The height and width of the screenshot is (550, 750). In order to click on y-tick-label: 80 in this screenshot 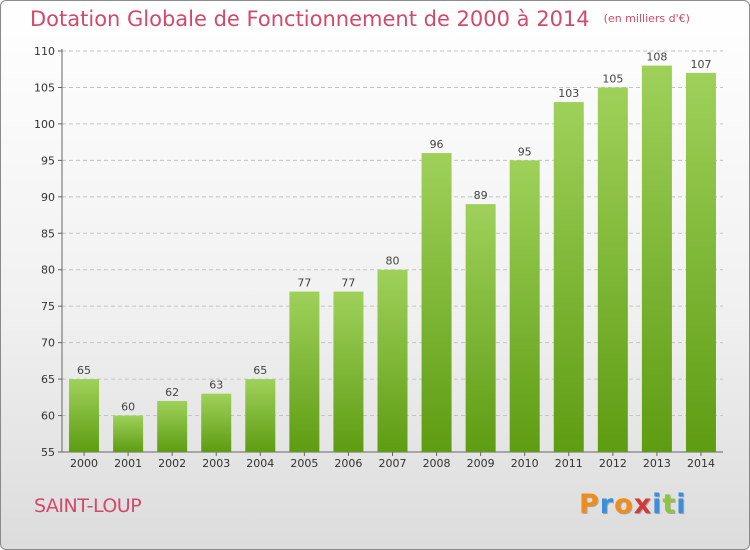, I will do `click(48, 270)`.